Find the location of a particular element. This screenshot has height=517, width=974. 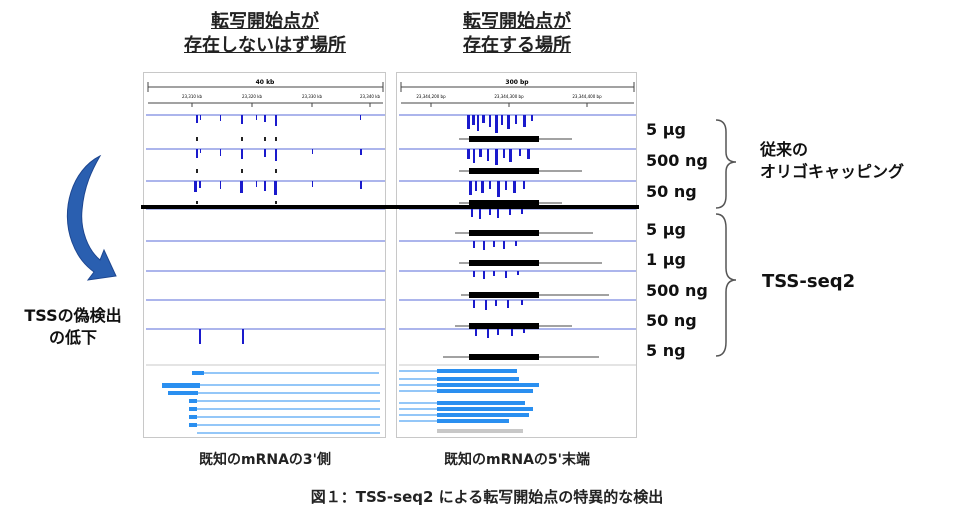

right-gene-models is located at coordinates (517, 398).